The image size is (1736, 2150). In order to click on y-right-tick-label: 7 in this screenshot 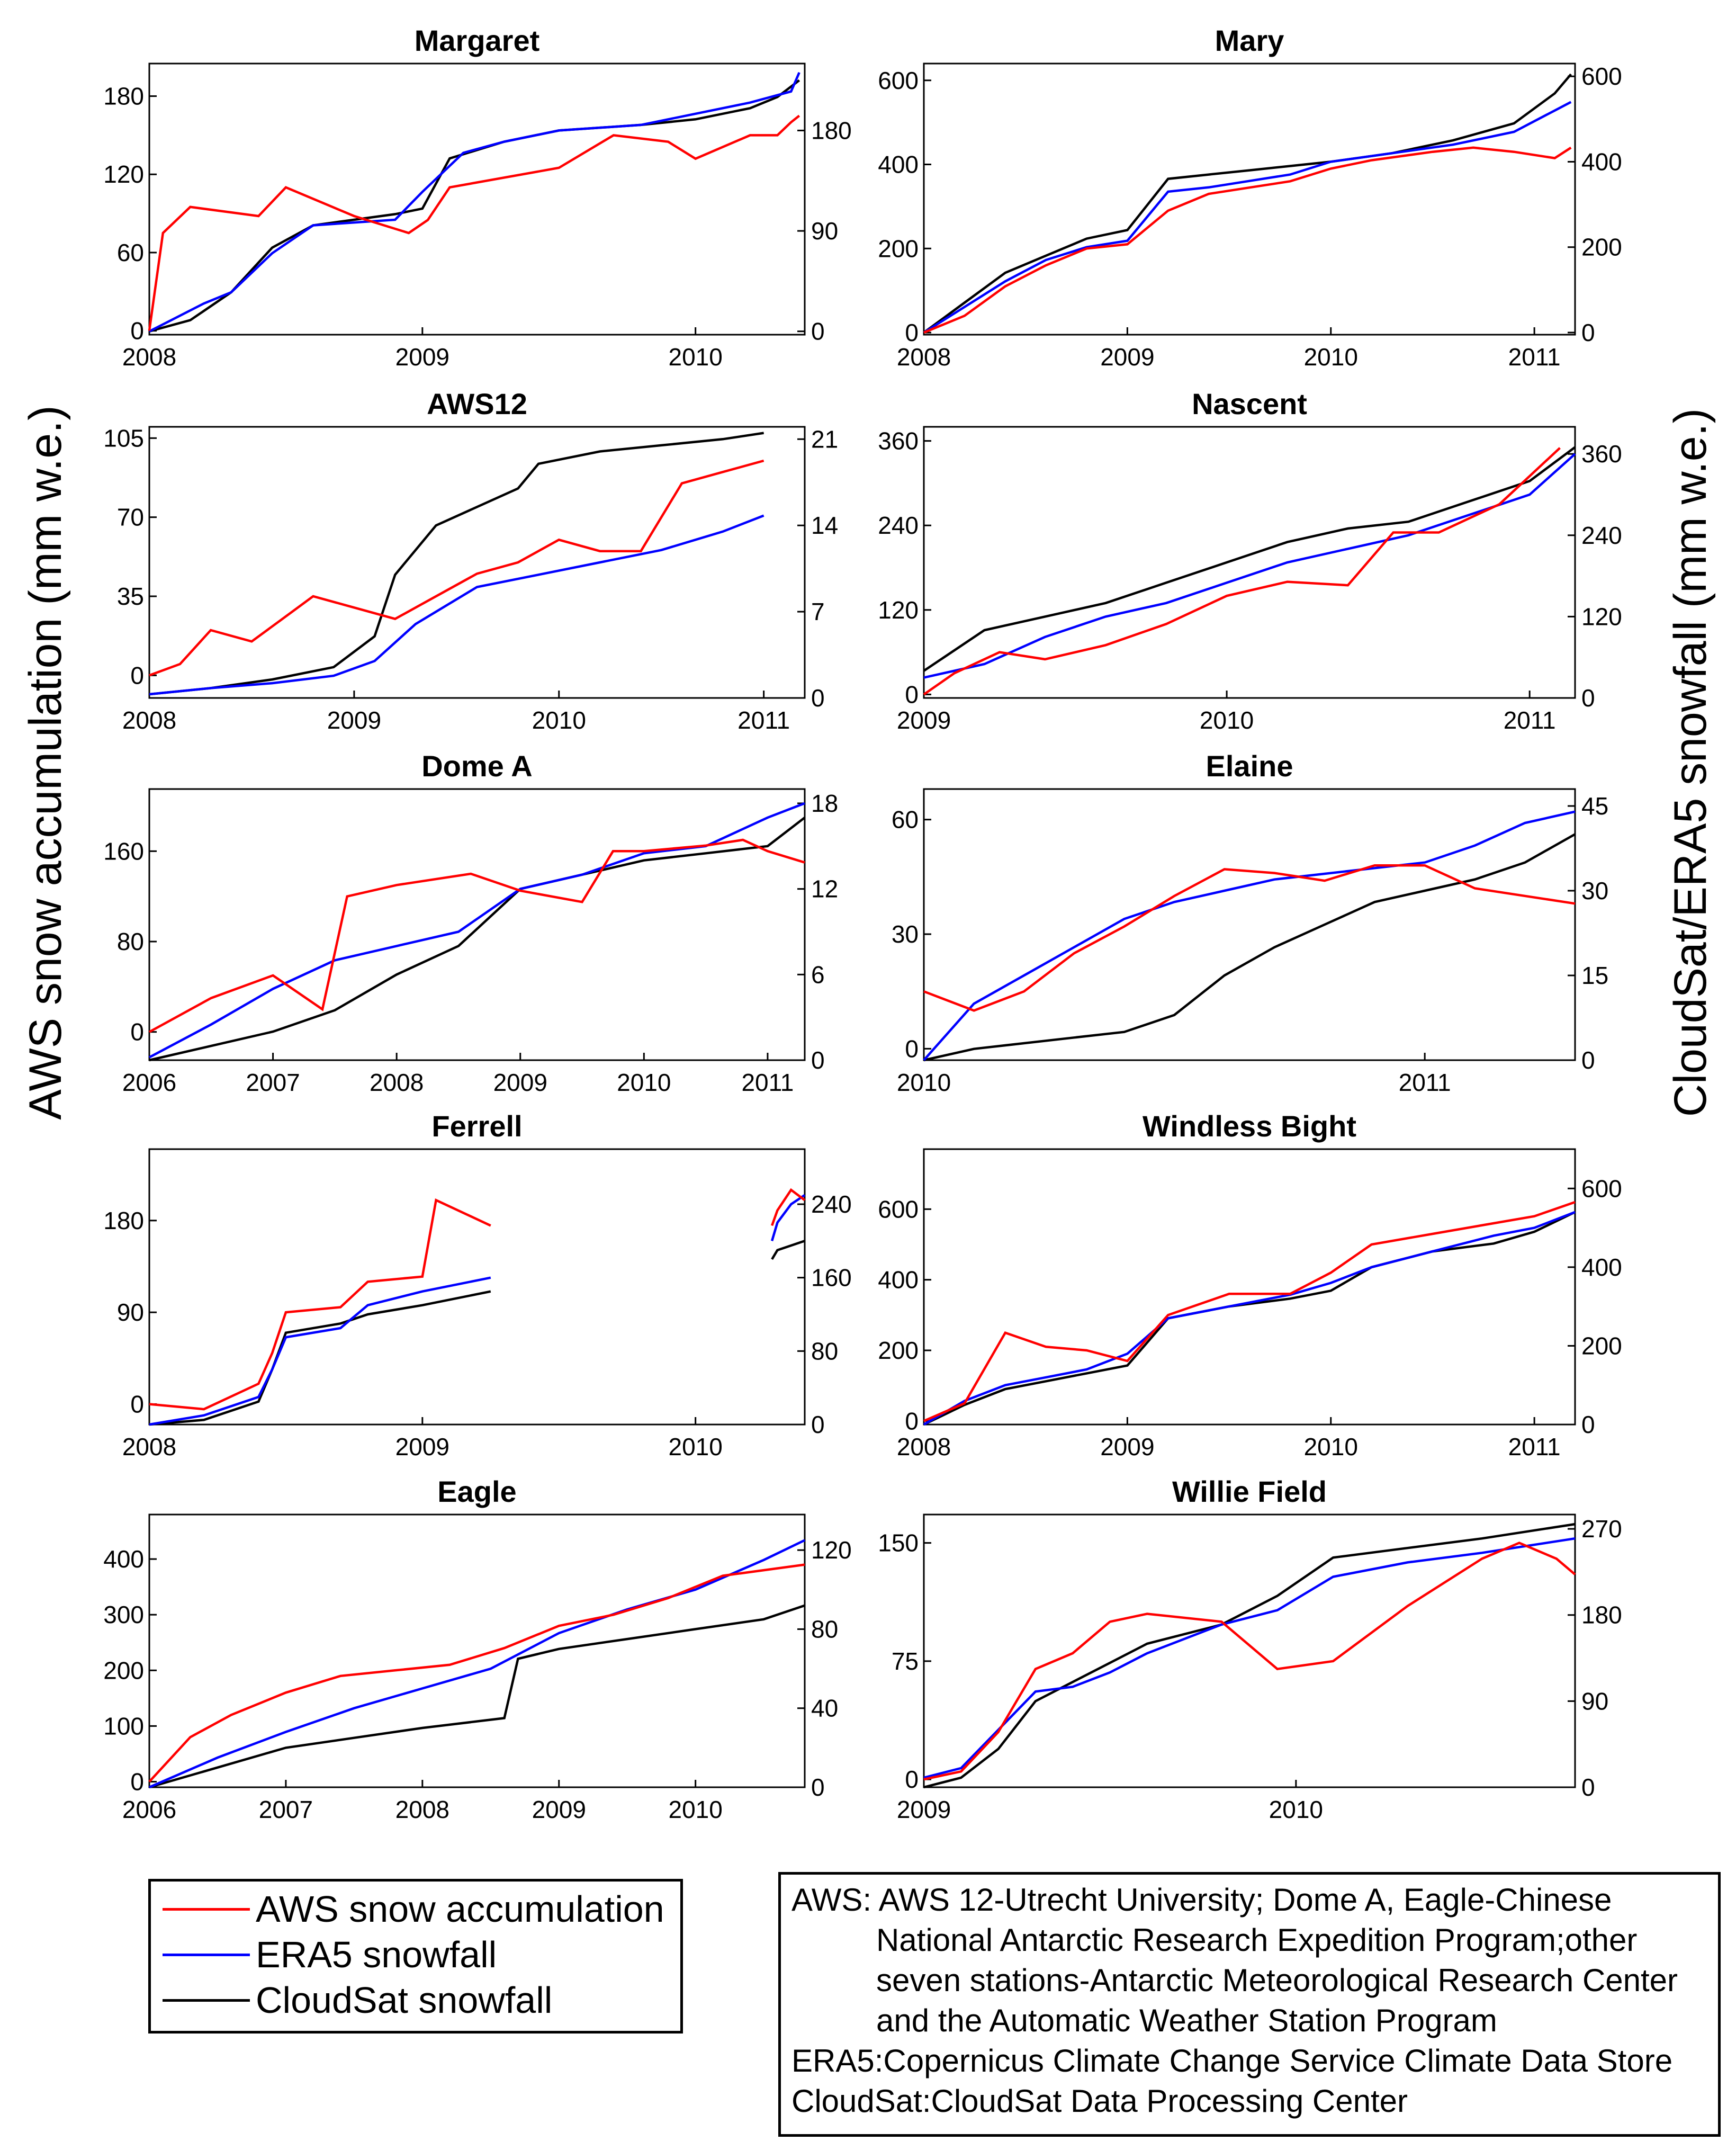, I will do `click(818, 611)`.